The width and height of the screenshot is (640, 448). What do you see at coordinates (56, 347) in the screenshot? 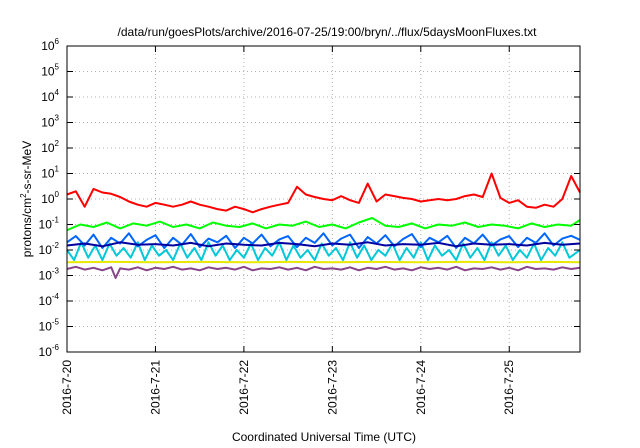
I see `y-tick-exp: -6` at bounding box center [56, 347].